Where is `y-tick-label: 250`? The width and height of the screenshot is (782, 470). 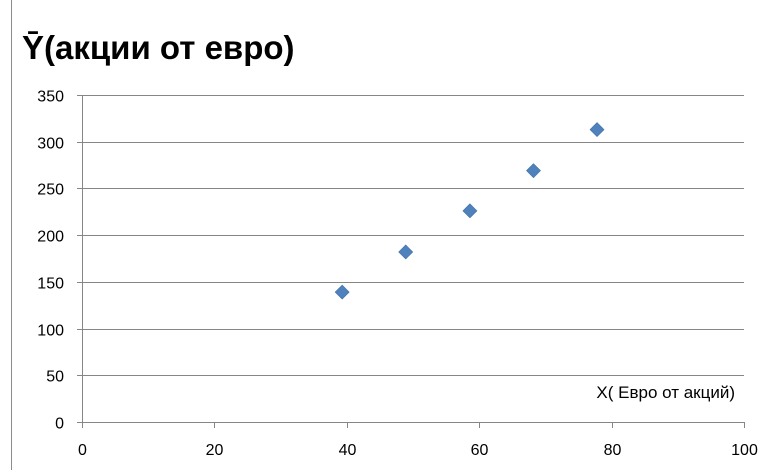 y-tick-label: 250 is located at coordinates (50, 190).